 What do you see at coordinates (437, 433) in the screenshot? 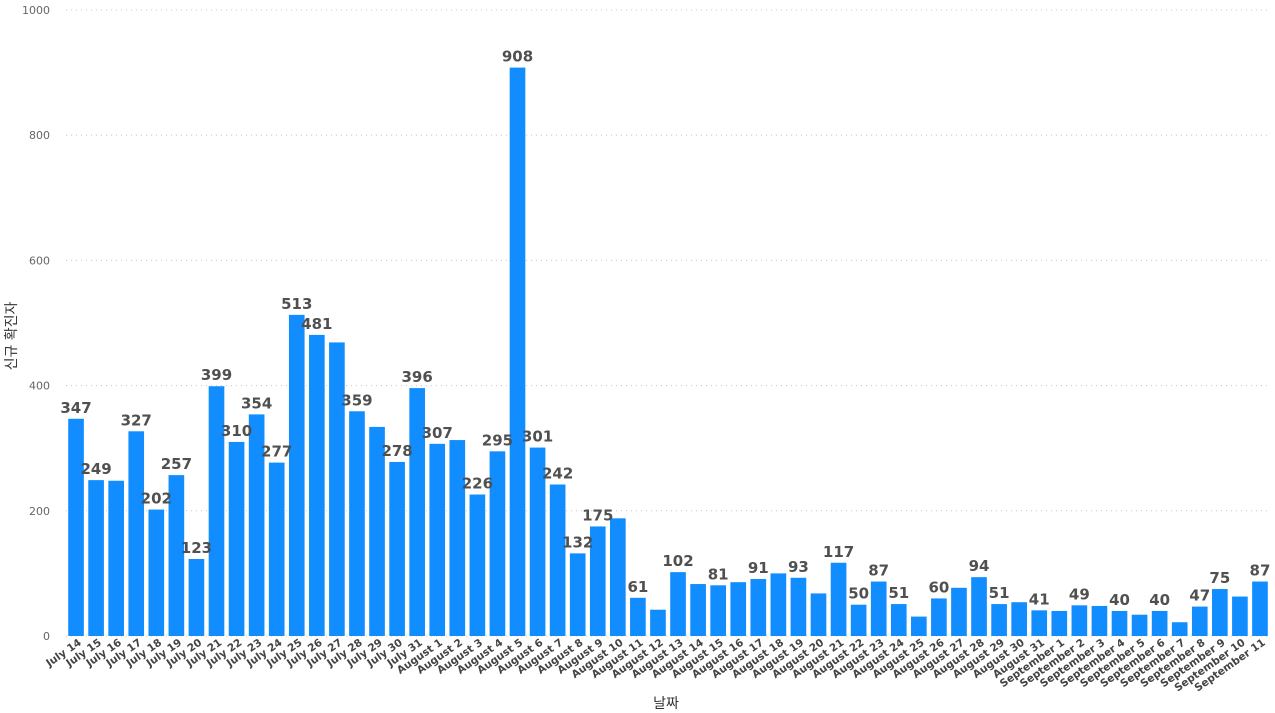
I see `data-label: 307` at bounding box center [437, 433].